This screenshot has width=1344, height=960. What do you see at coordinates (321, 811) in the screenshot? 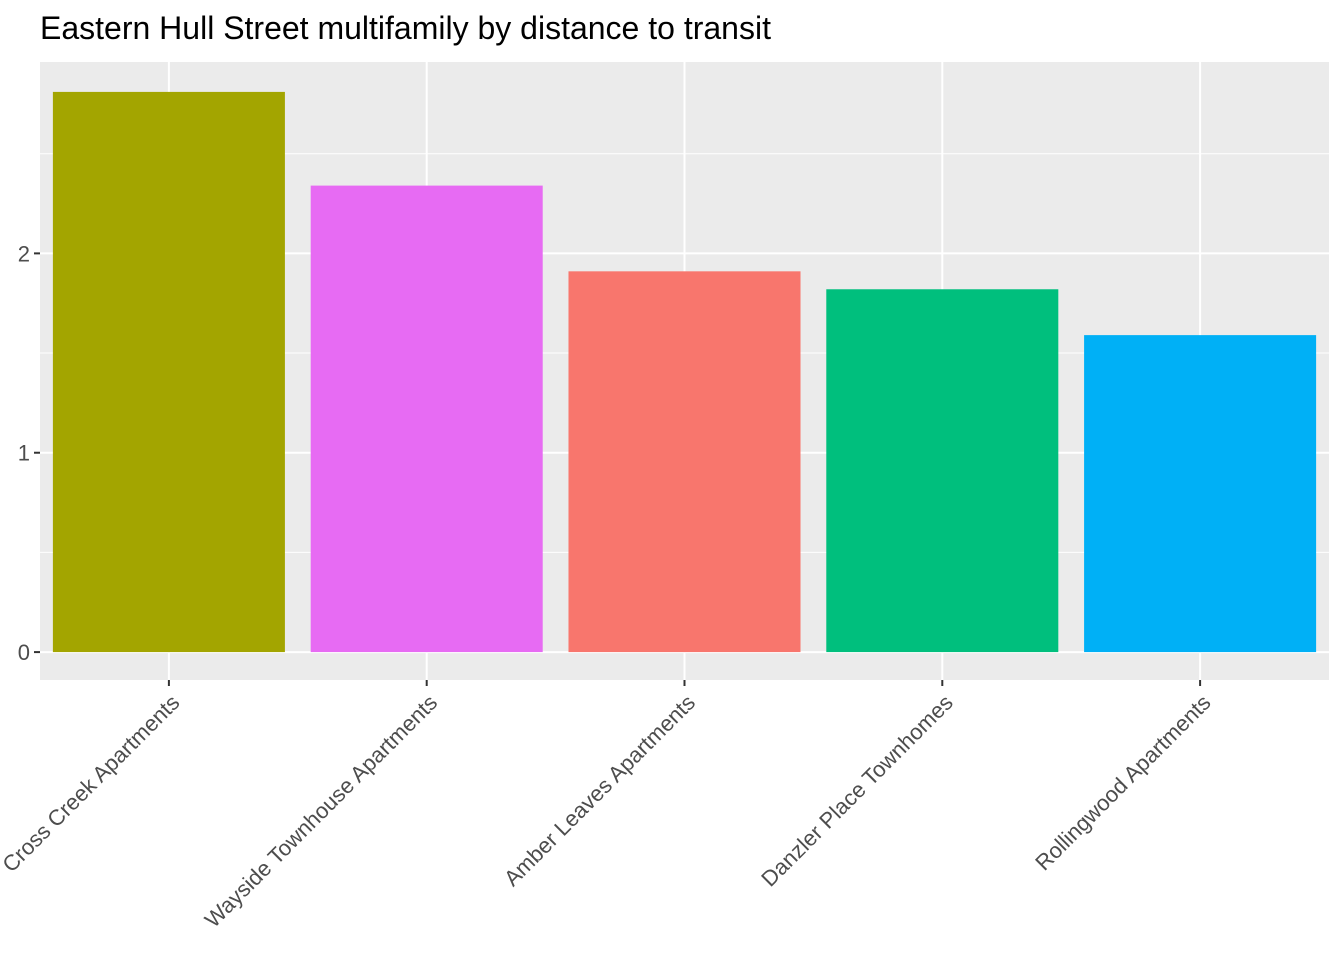
I see `x-tick-label: Wayside Townhouse Apartments` at bounding box center [321, 811].